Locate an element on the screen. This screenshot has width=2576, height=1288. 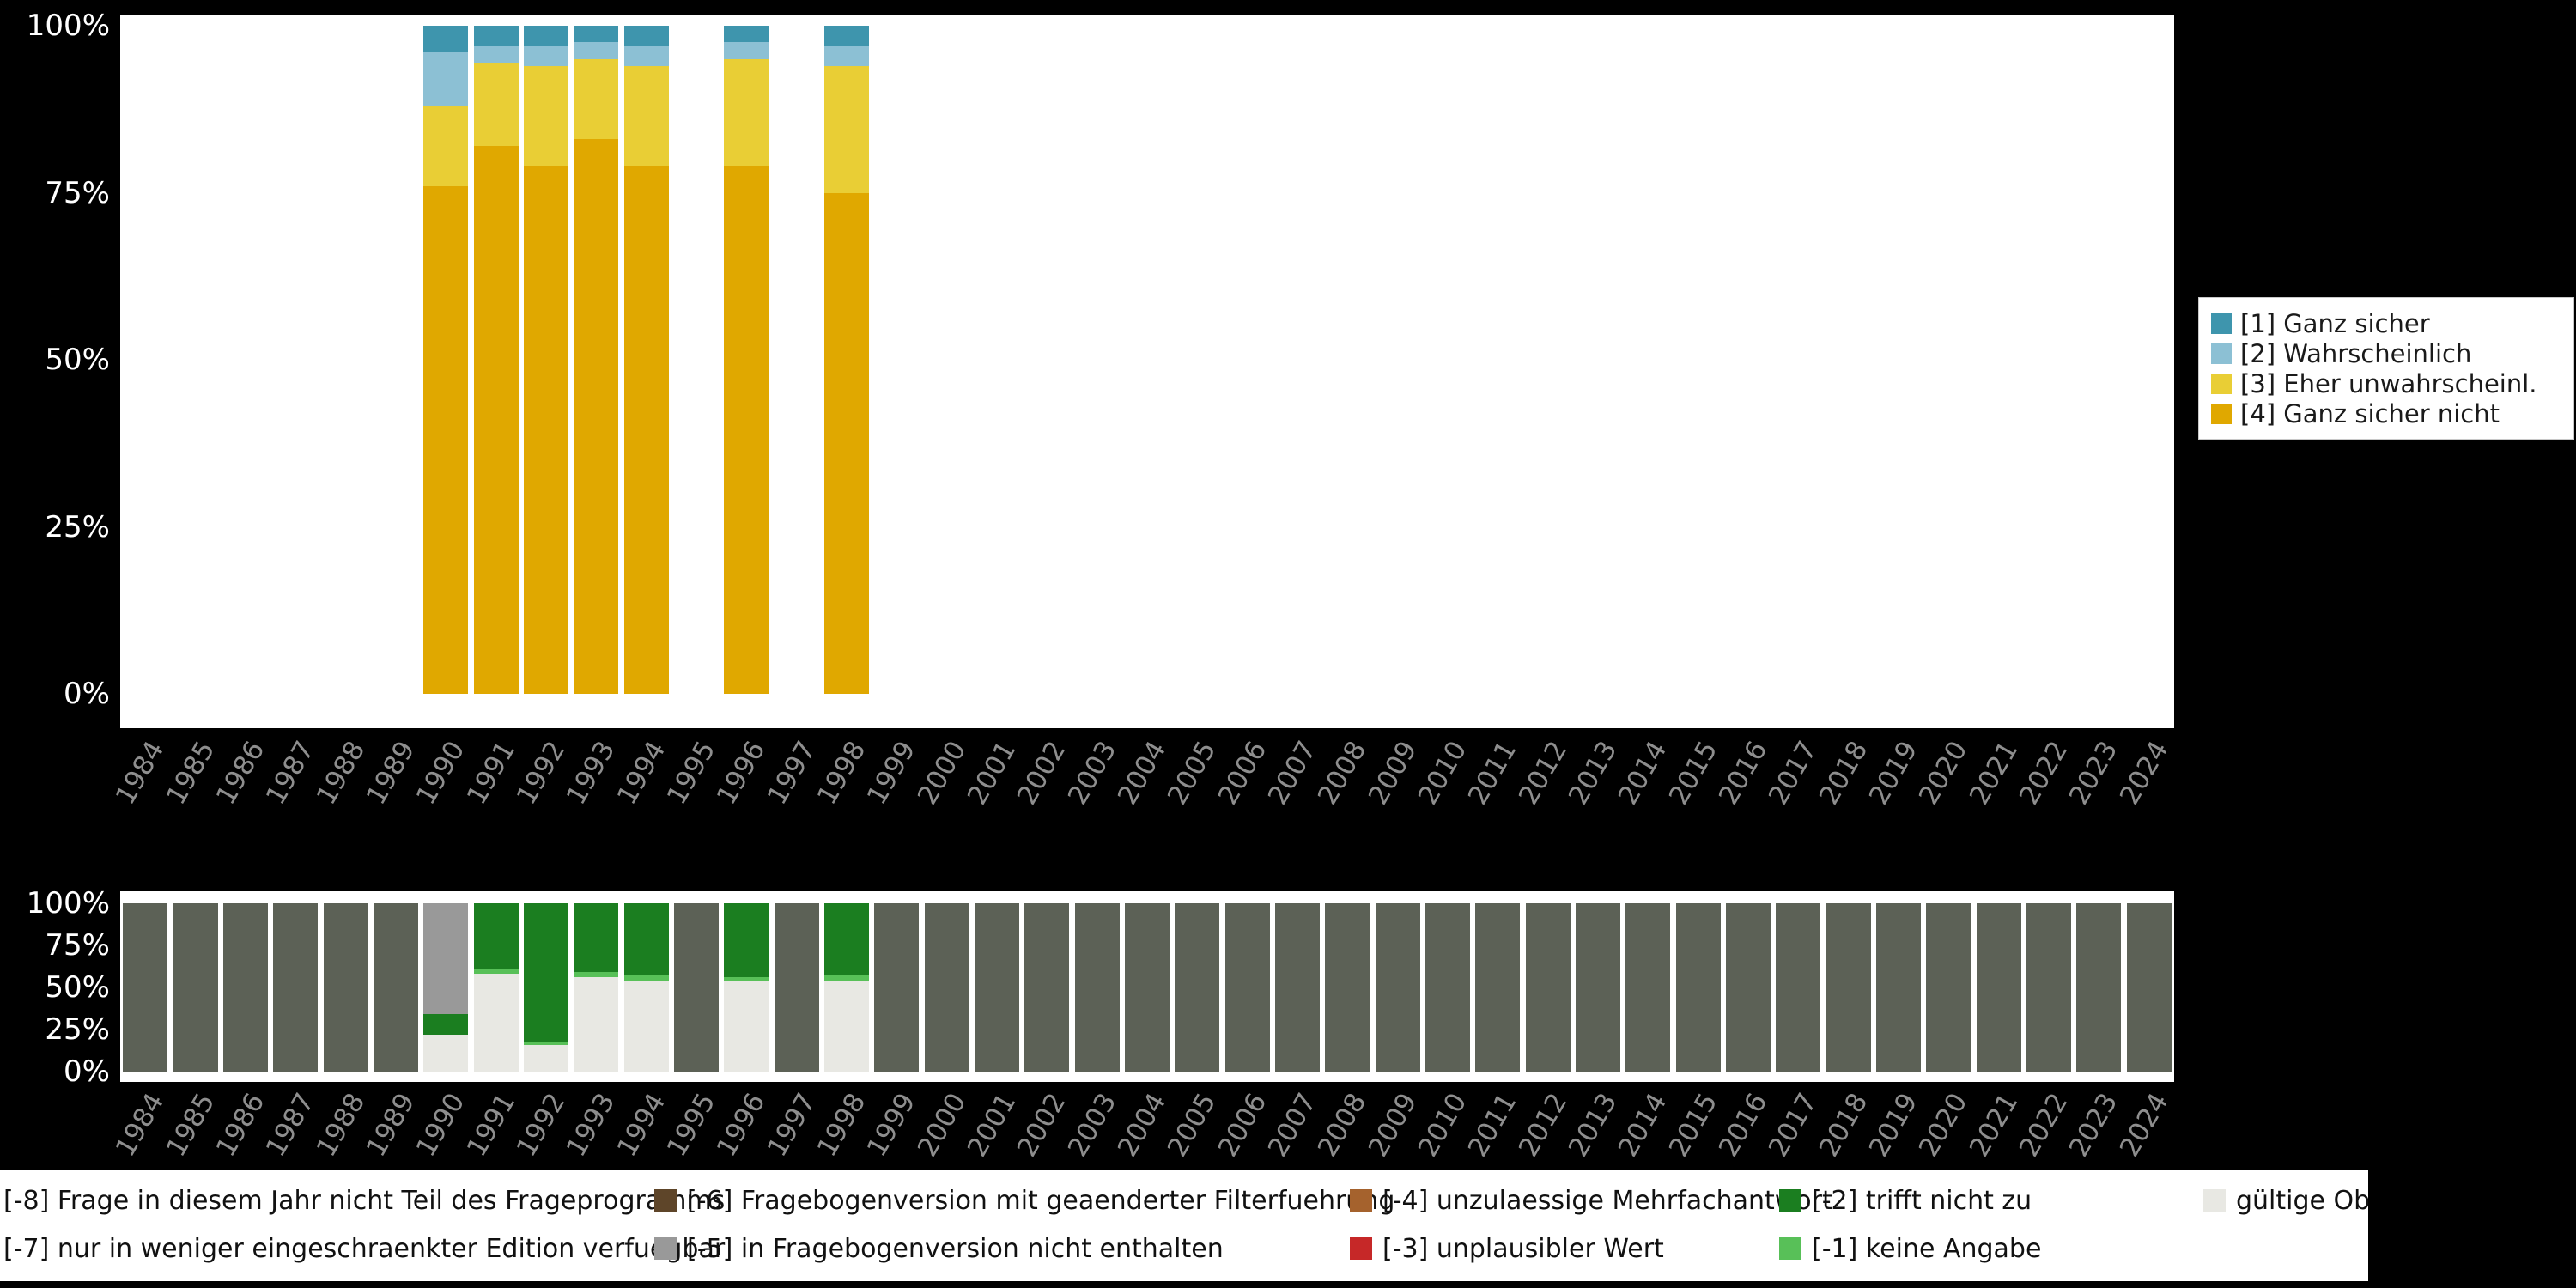
missings-chart-y-axis: 100% 75% 50% 25% 0% is located at coordinates (55, 987).